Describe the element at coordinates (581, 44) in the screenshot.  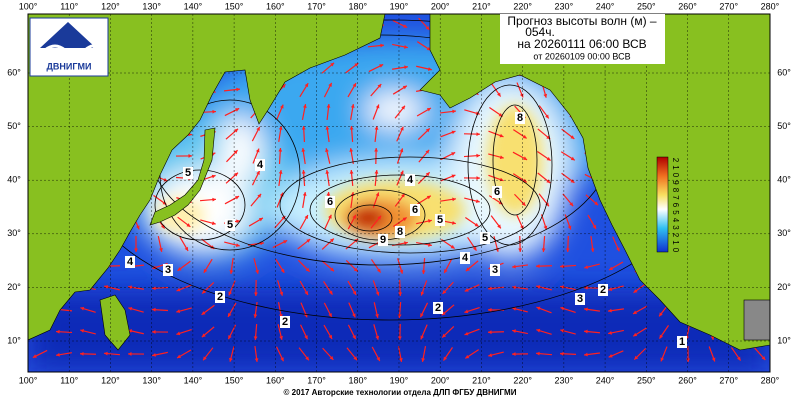
I see `title-line: на 20260111 06:00 ВСВ` at that location.